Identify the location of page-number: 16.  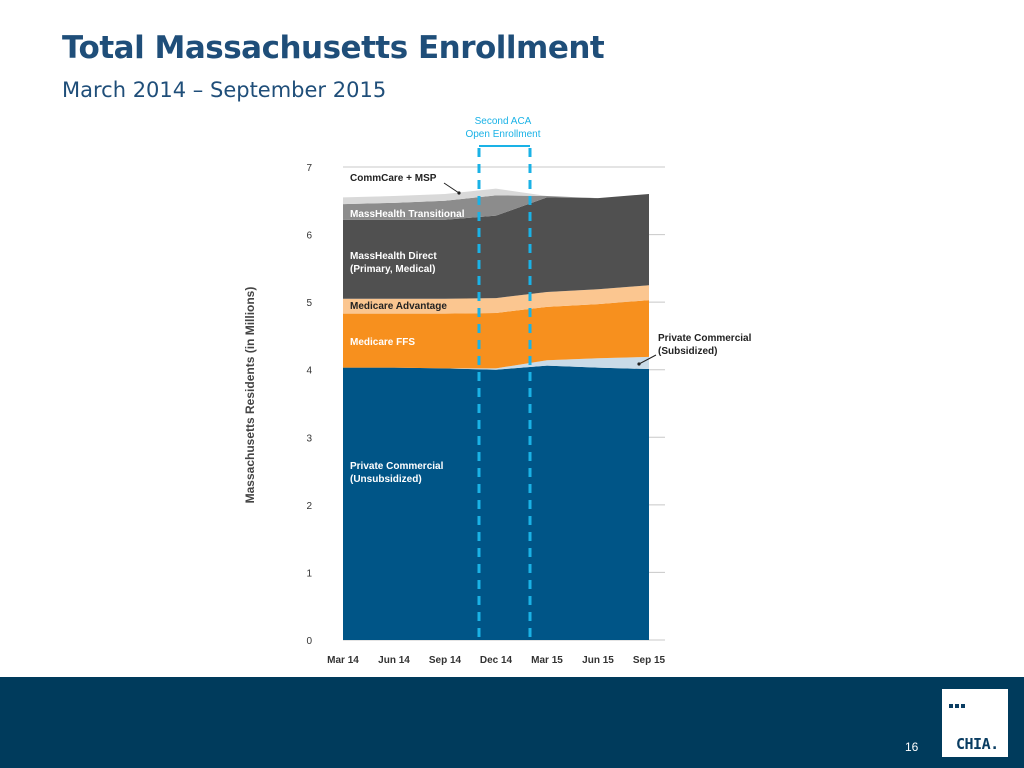
(912, 747).